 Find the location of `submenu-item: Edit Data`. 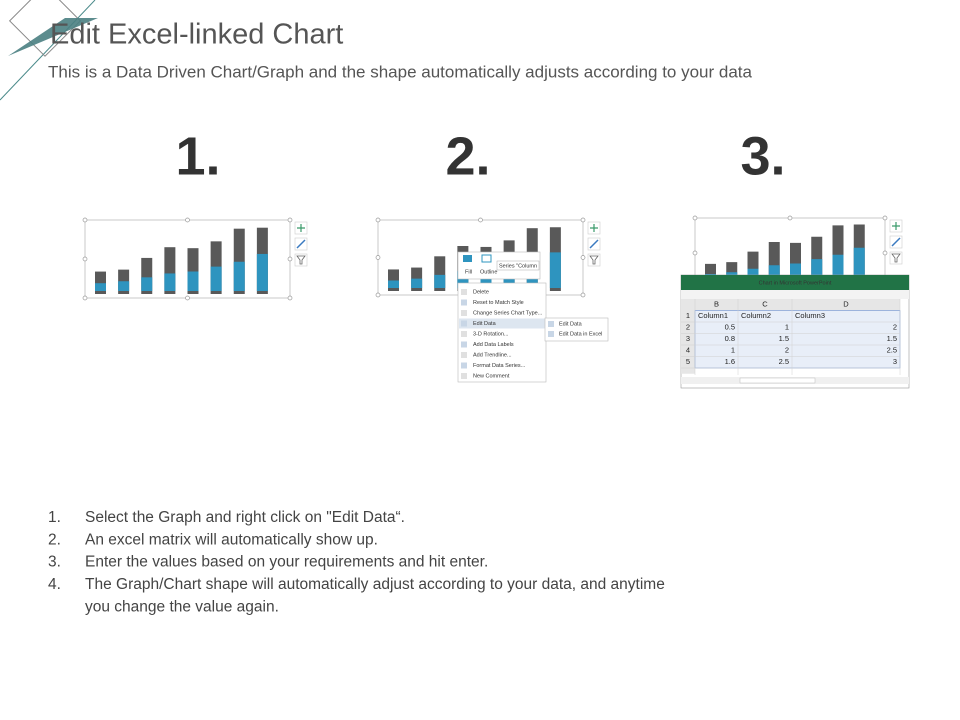

submenu-item: Edit Data is located at coordinates (571, 324).